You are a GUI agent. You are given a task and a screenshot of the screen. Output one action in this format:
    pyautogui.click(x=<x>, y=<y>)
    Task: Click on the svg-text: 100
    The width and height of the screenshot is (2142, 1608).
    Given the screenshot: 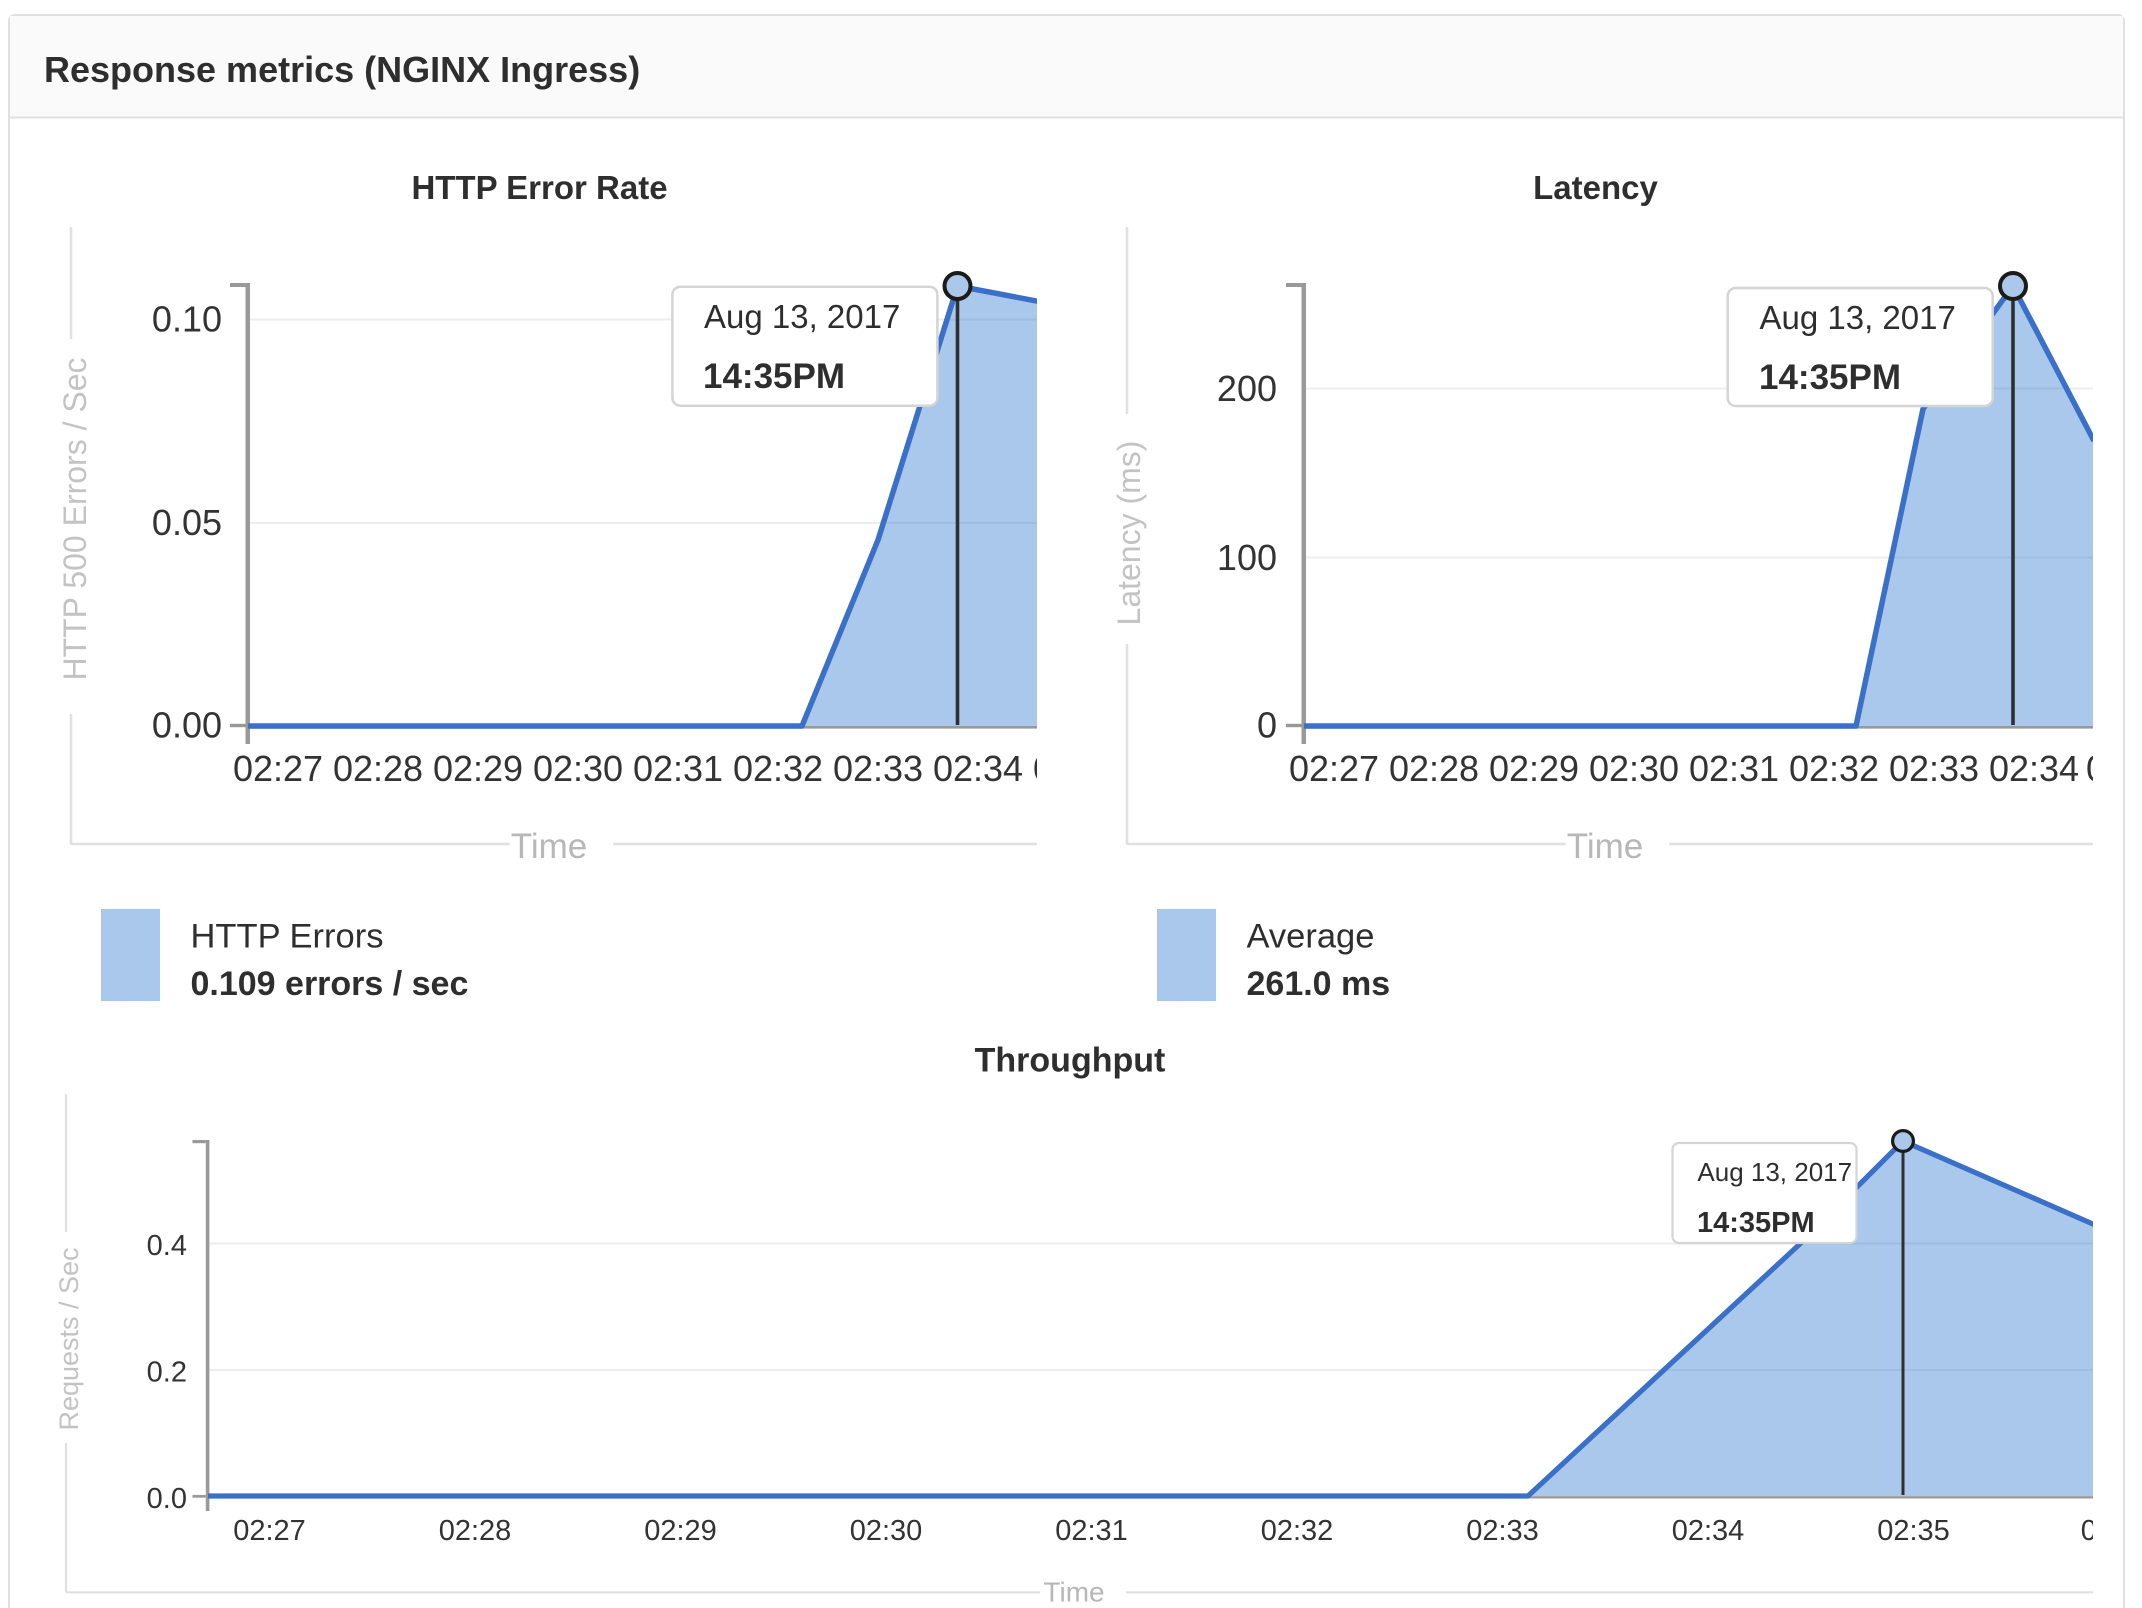 What is the action you would take?
    pyautogui.click(x=1247, y=557)
    